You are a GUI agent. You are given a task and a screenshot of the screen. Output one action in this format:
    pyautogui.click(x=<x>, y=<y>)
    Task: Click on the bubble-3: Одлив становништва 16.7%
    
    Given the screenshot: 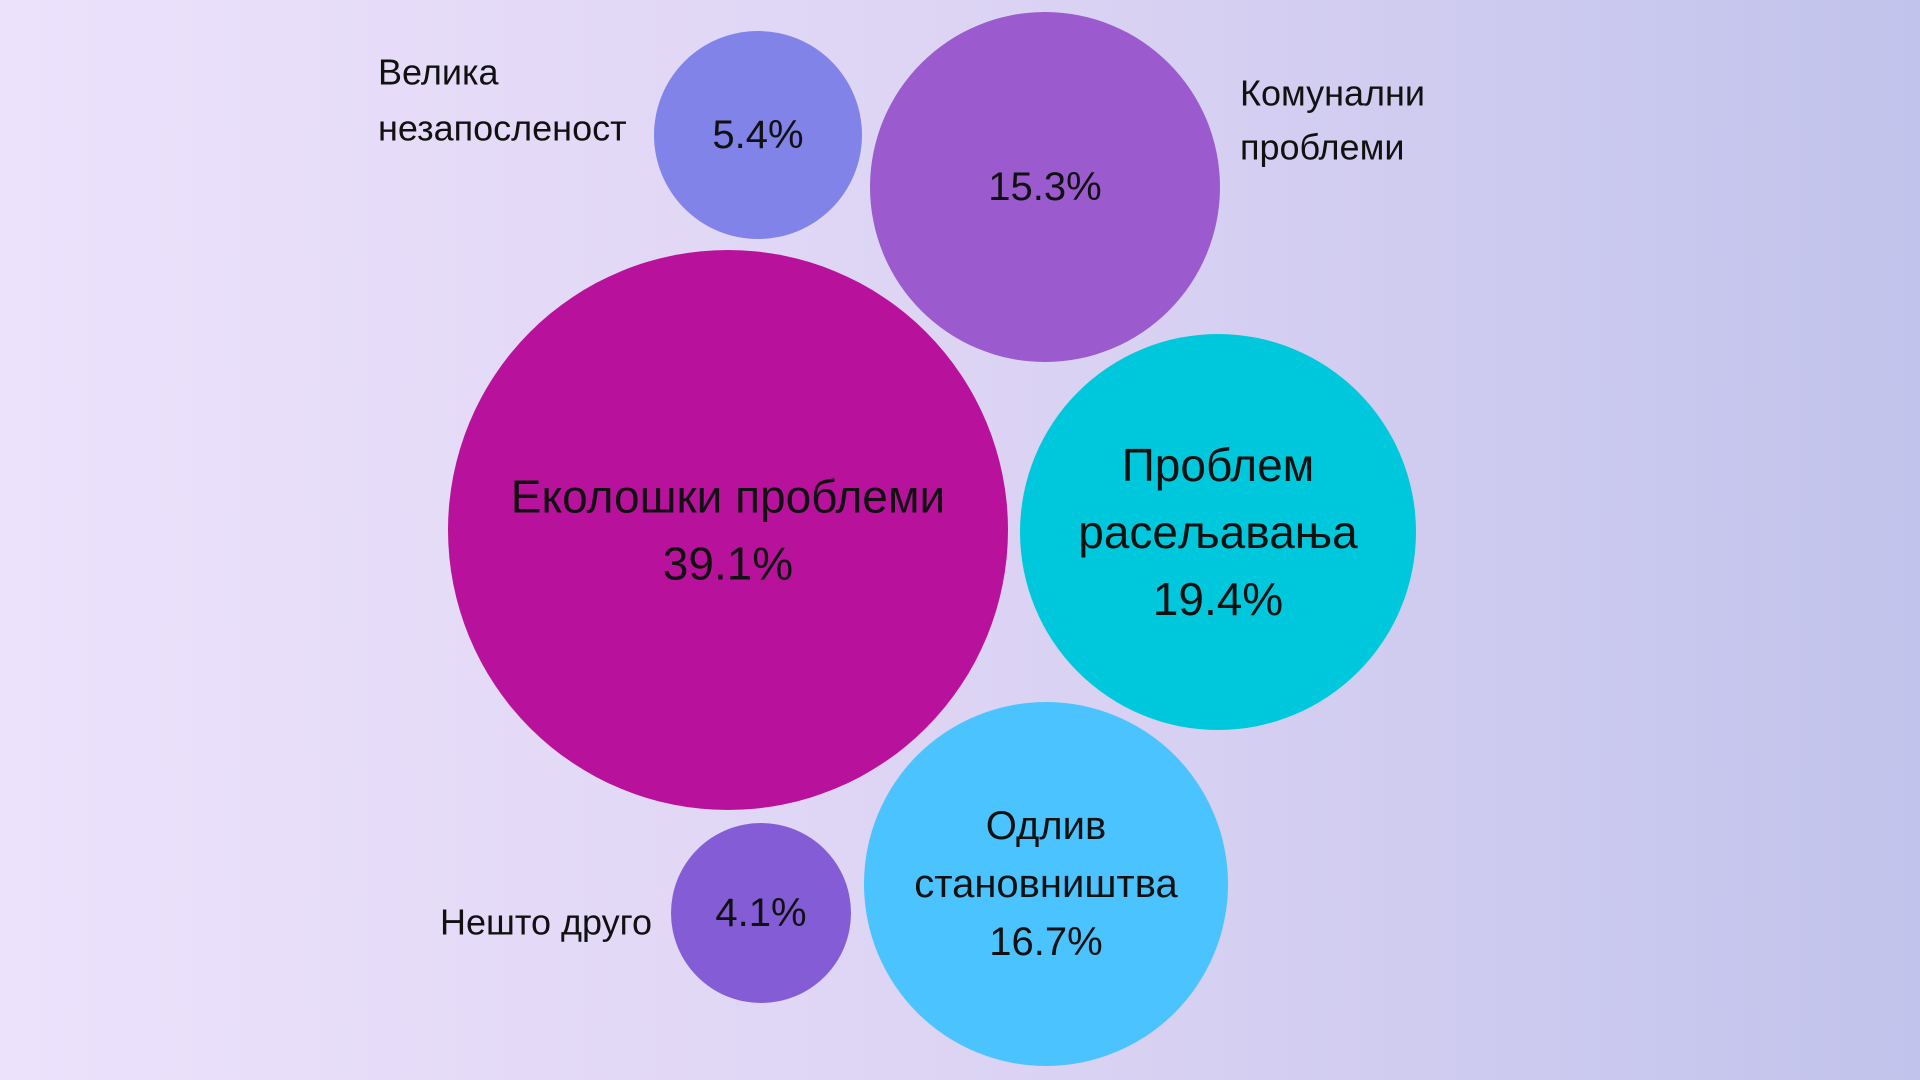 What is the action you would take?
    pyautogui.click(x=1046, y=884)
    